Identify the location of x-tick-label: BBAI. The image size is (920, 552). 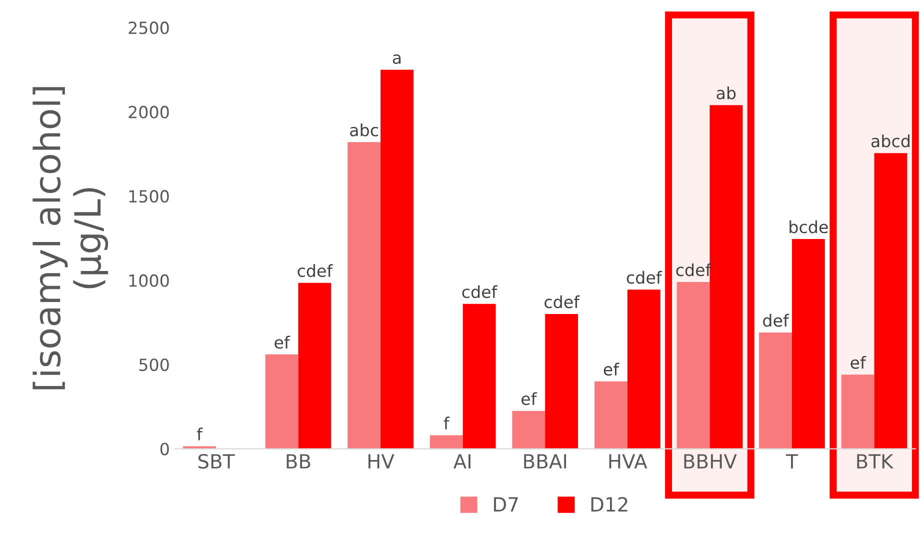
(545, 461).